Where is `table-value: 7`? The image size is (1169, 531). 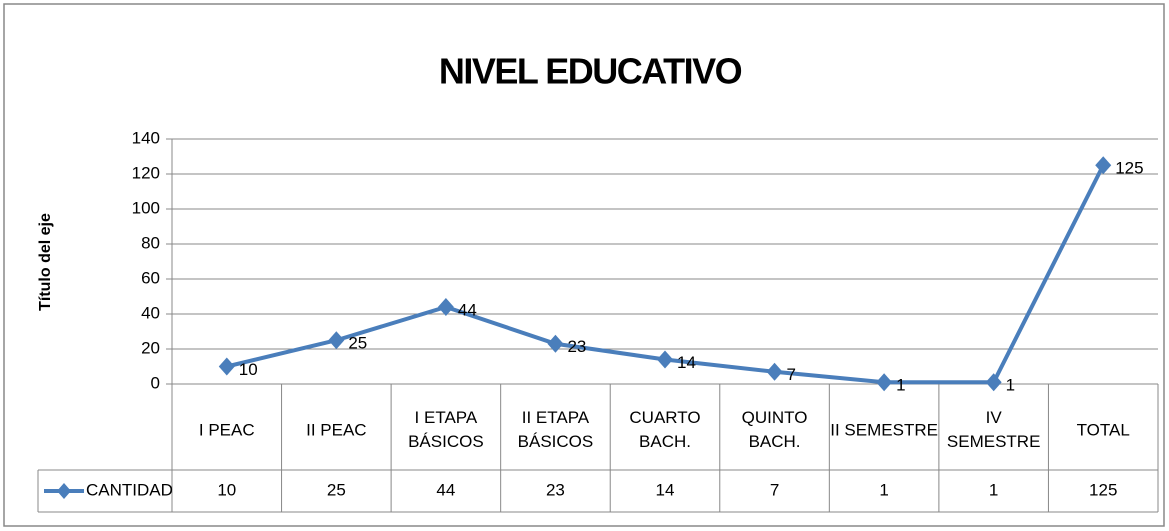
table-value: 7 is located at coordinates (774, 489).